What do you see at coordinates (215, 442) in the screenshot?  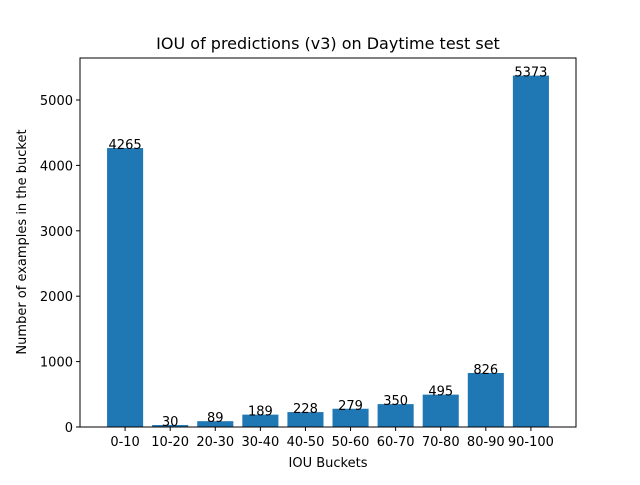 I see `x-tick-label: 20-30` at bounding box center [215, 442].